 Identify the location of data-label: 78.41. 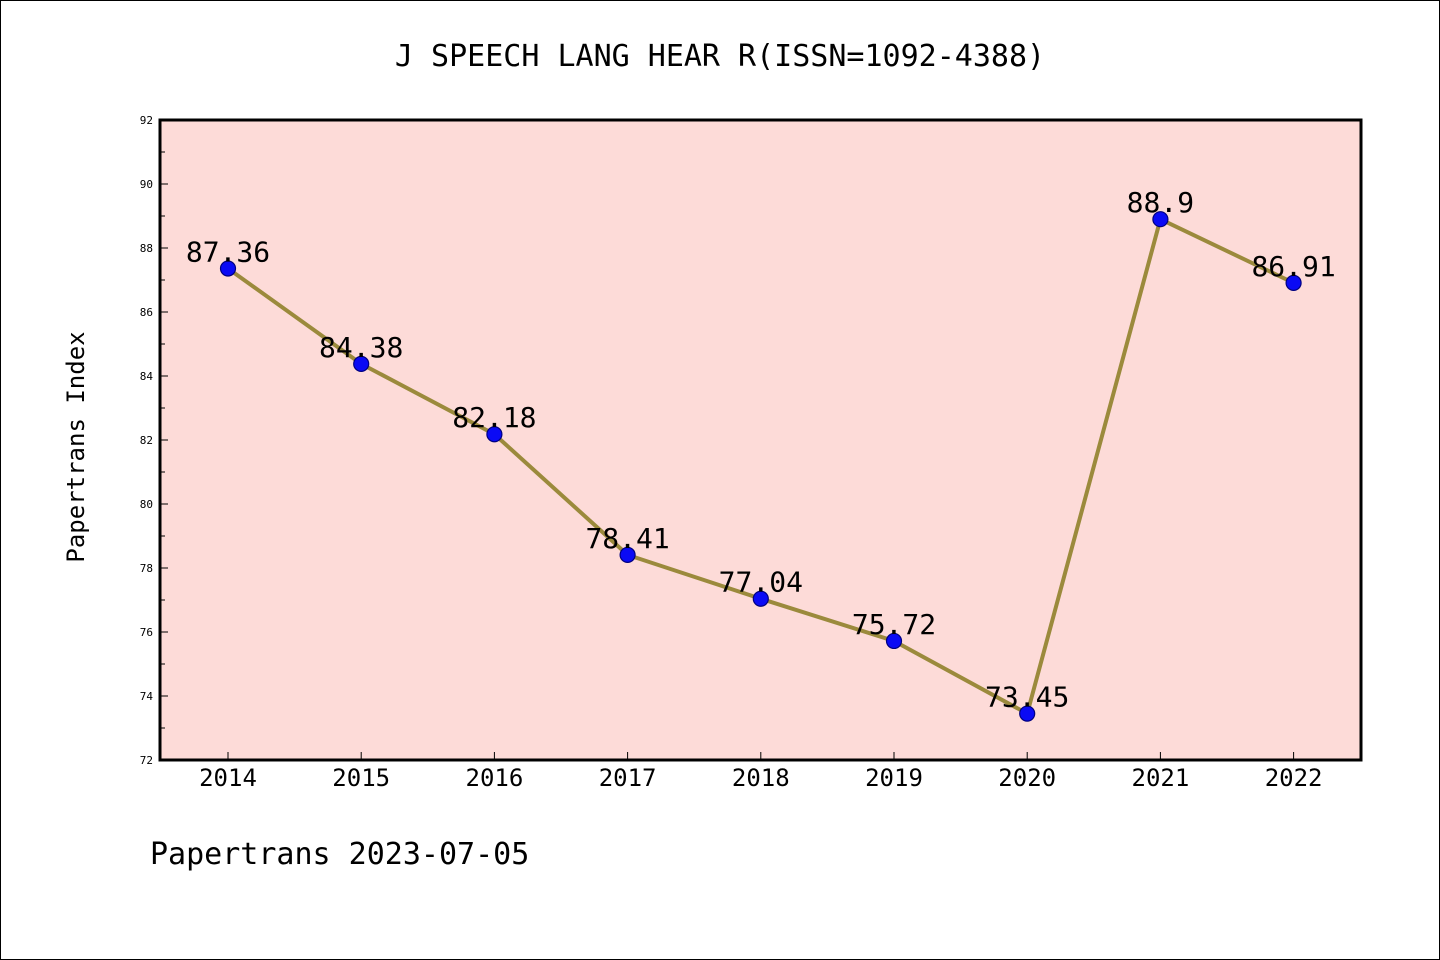
(627, 538).